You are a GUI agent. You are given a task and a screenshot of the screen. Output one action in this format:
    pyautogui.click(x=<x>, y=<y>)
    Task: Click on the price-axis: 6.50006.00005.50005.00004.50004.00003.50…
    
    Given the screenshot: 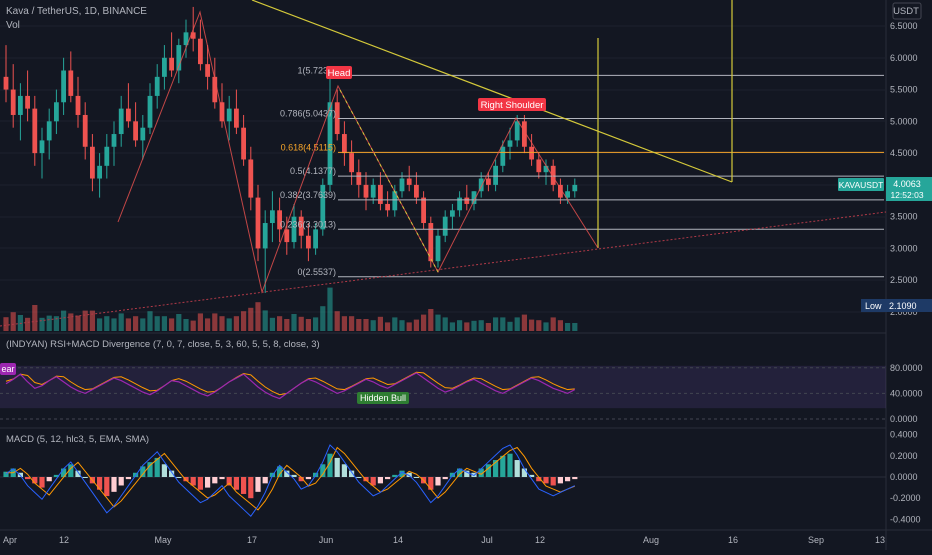 What is the action you would take?
    pyautogui.click(x=904, y=169)
    